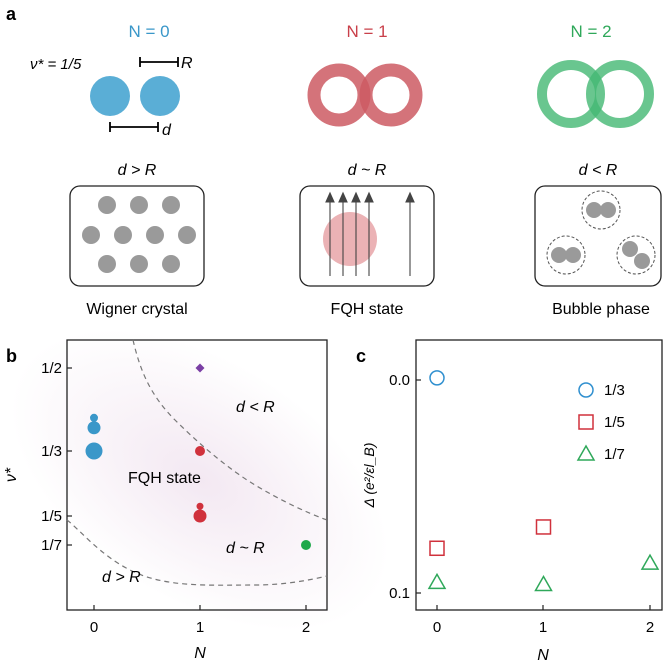  I want to click on col0-condition: d > R, so click(137, 170).